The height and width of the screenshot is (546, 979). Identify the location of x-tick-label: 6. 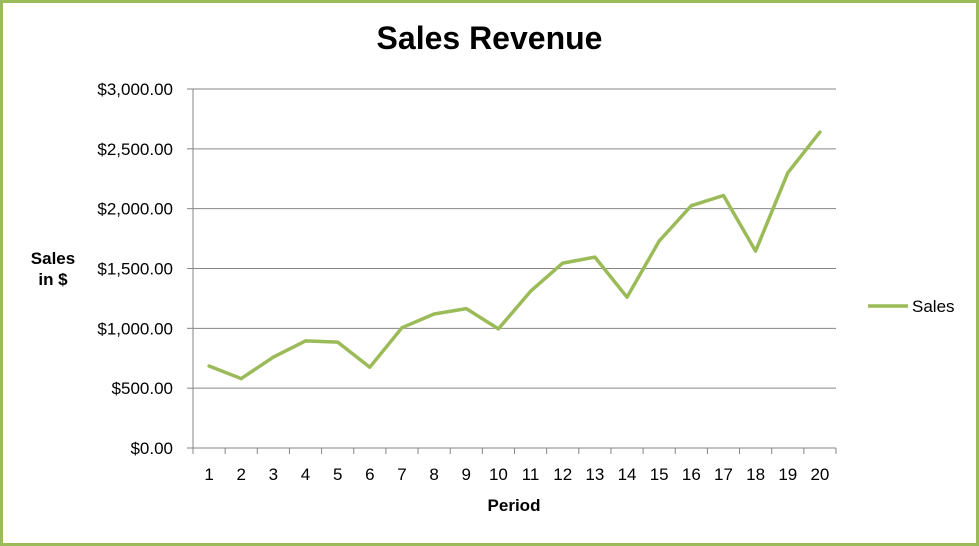
(369, 474).